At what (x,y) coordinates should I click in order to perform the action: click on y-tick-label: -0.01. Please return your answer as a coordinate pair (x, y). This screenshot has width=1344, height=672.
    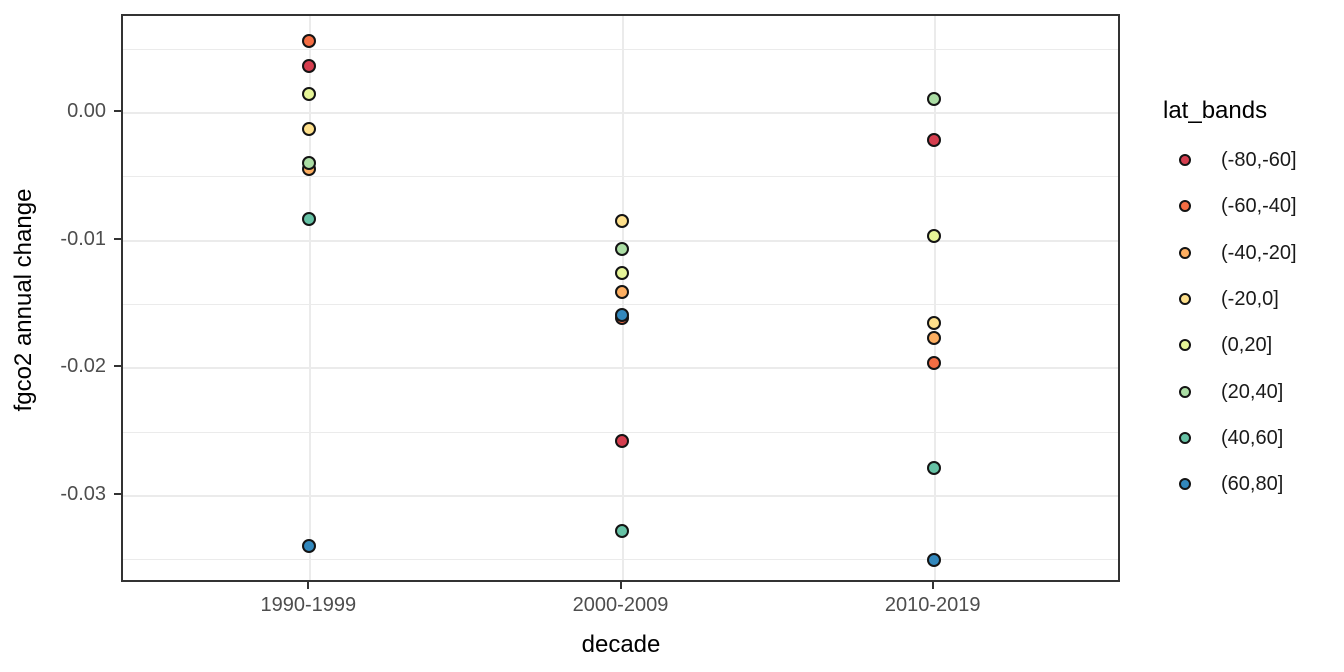
    Looking at the image, I should click on (83, 238).